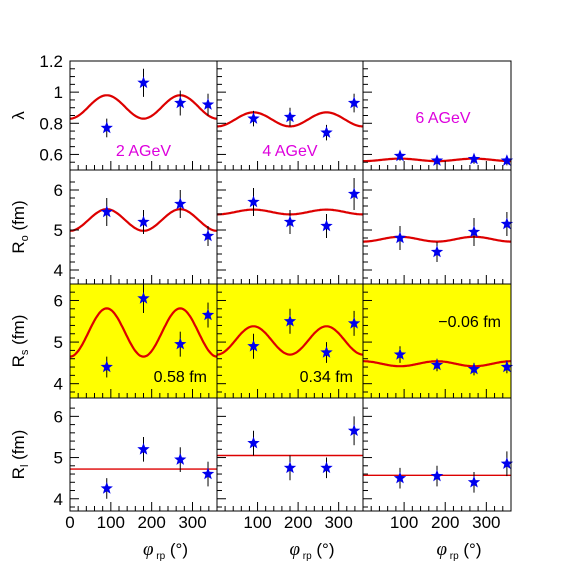 The width and height of the screenshot is (568, 568). Describe the element at coordinates (69, 522) in the screenshot. I see `x-tick-label: 0` at that location.